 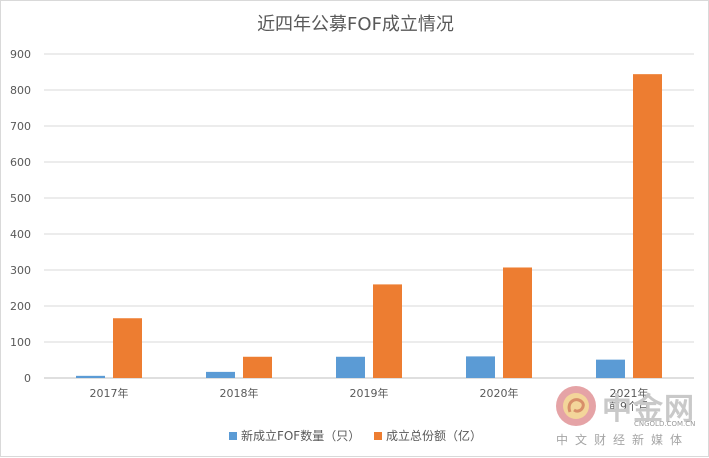 What do you see at coordinates (665, 424) in the screenshot?
I see `watermark-domain: CNGOLD.COM.CN` at bounding box center [665, 424].